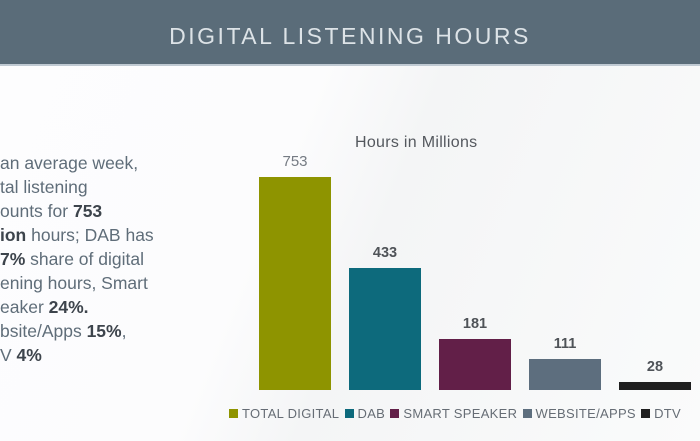 Image resolution: width=700 pixels, height=441 pixels. I want to click on legend-item-dtv: DTV, so click(661, 413).